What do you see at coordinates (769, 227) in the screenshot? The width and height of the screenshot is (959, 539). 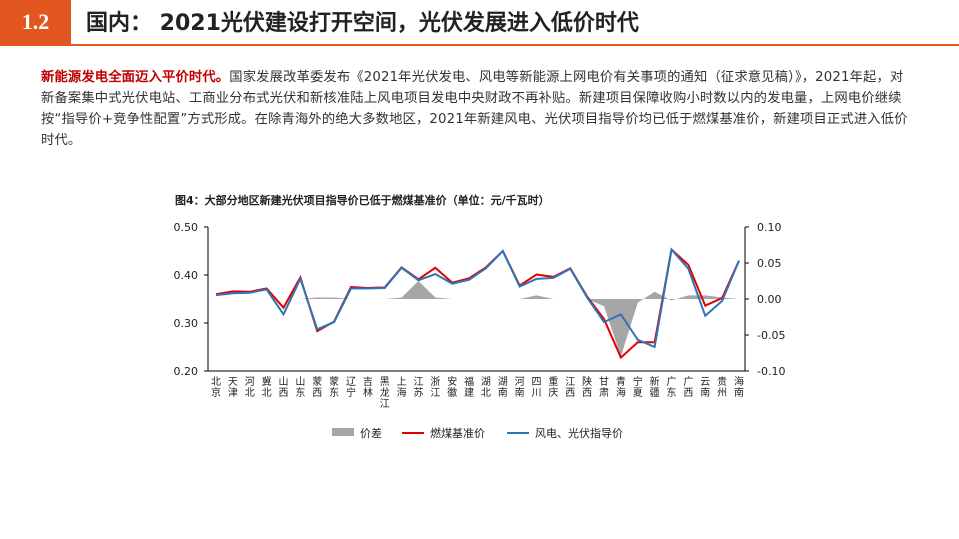 I see `right-tick-label: 0.10` at bounding box center [769, 227].